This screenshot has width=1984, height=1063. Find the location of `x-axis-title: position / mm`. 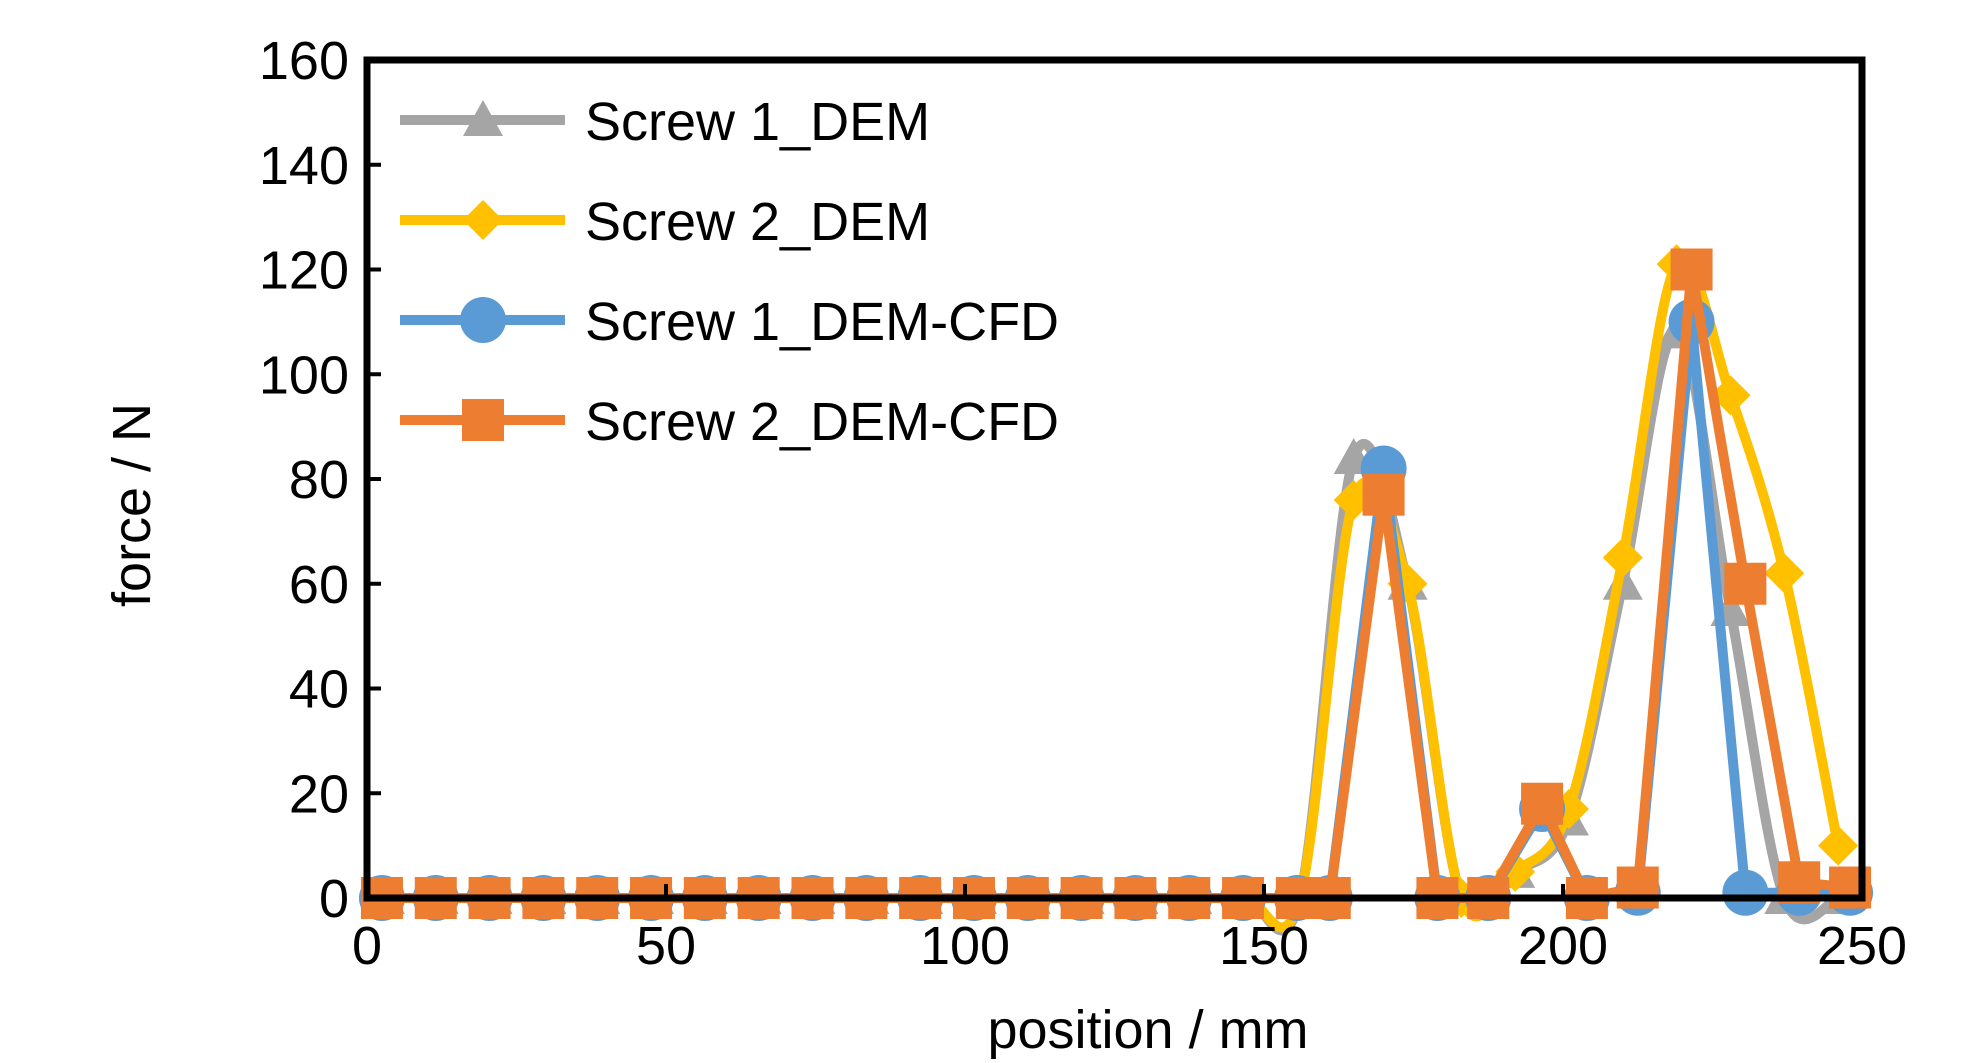

x-axis-title: position / mm is located at coordinates (1147, 1030).